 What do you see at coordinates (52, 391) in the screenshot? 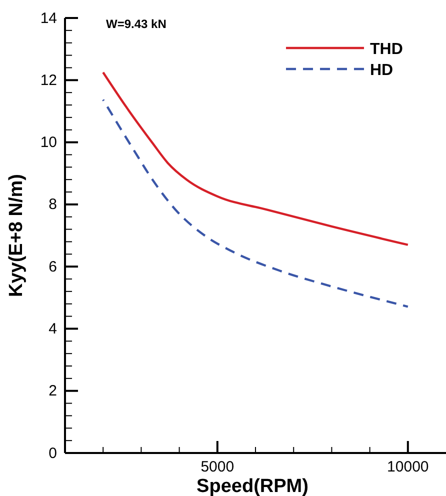
I see `y-tick-label: 2` at bounding box center [52, 391].